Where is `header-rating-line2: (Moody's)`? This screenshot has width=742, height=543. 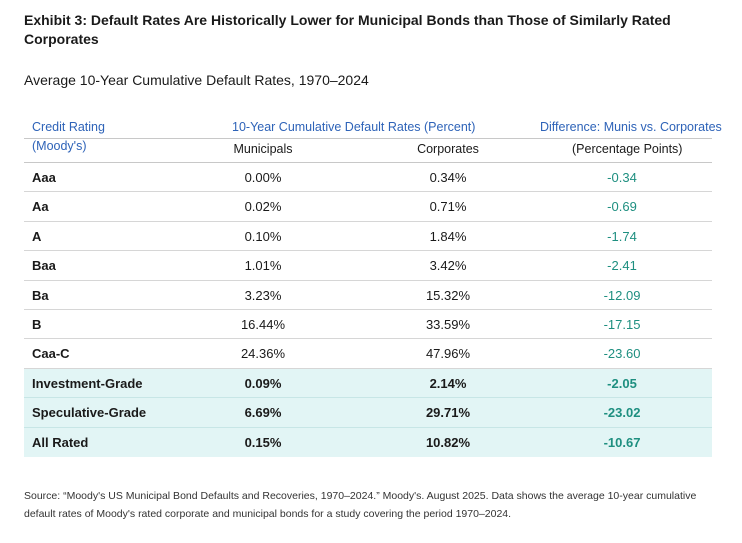
header-rating-line2: (Moody's) is located at coordinates (59, 146).